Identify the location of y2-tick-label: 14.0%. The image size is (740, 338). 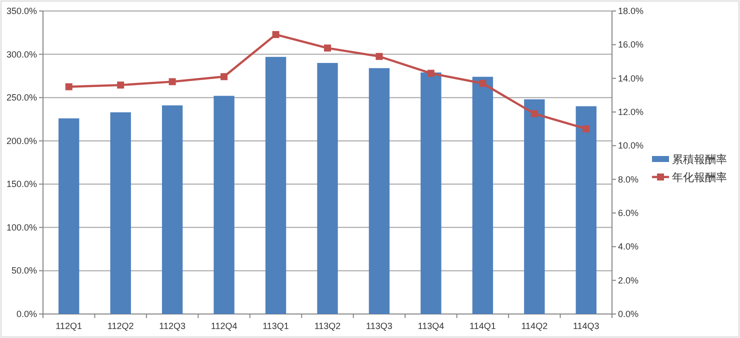
(631, 78).